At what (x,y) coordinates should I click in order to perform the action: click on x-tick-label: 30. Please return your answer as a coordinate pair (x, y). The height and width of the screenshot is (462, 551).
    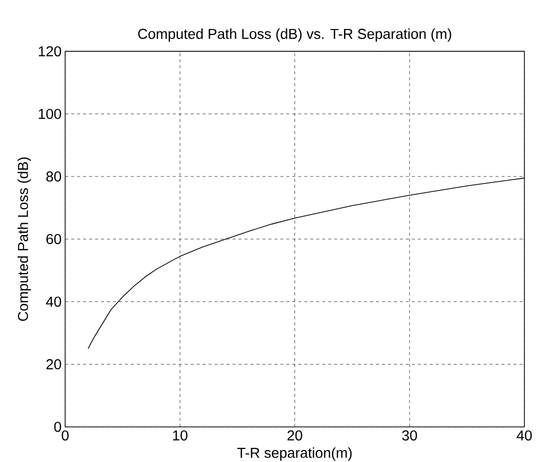
    Looking at the image, I should click on (409, 435).